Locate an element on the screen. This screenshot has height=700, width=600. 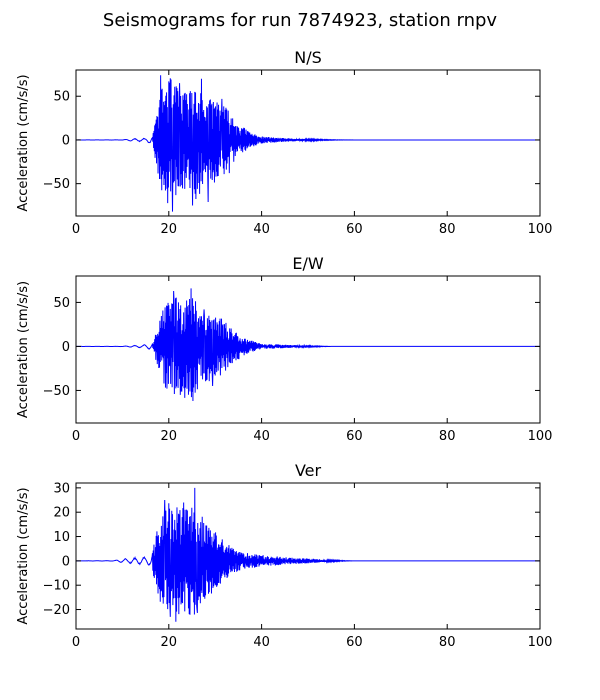
x-tick-label-e-w-60: 60 is located at coordinates (354, 436).